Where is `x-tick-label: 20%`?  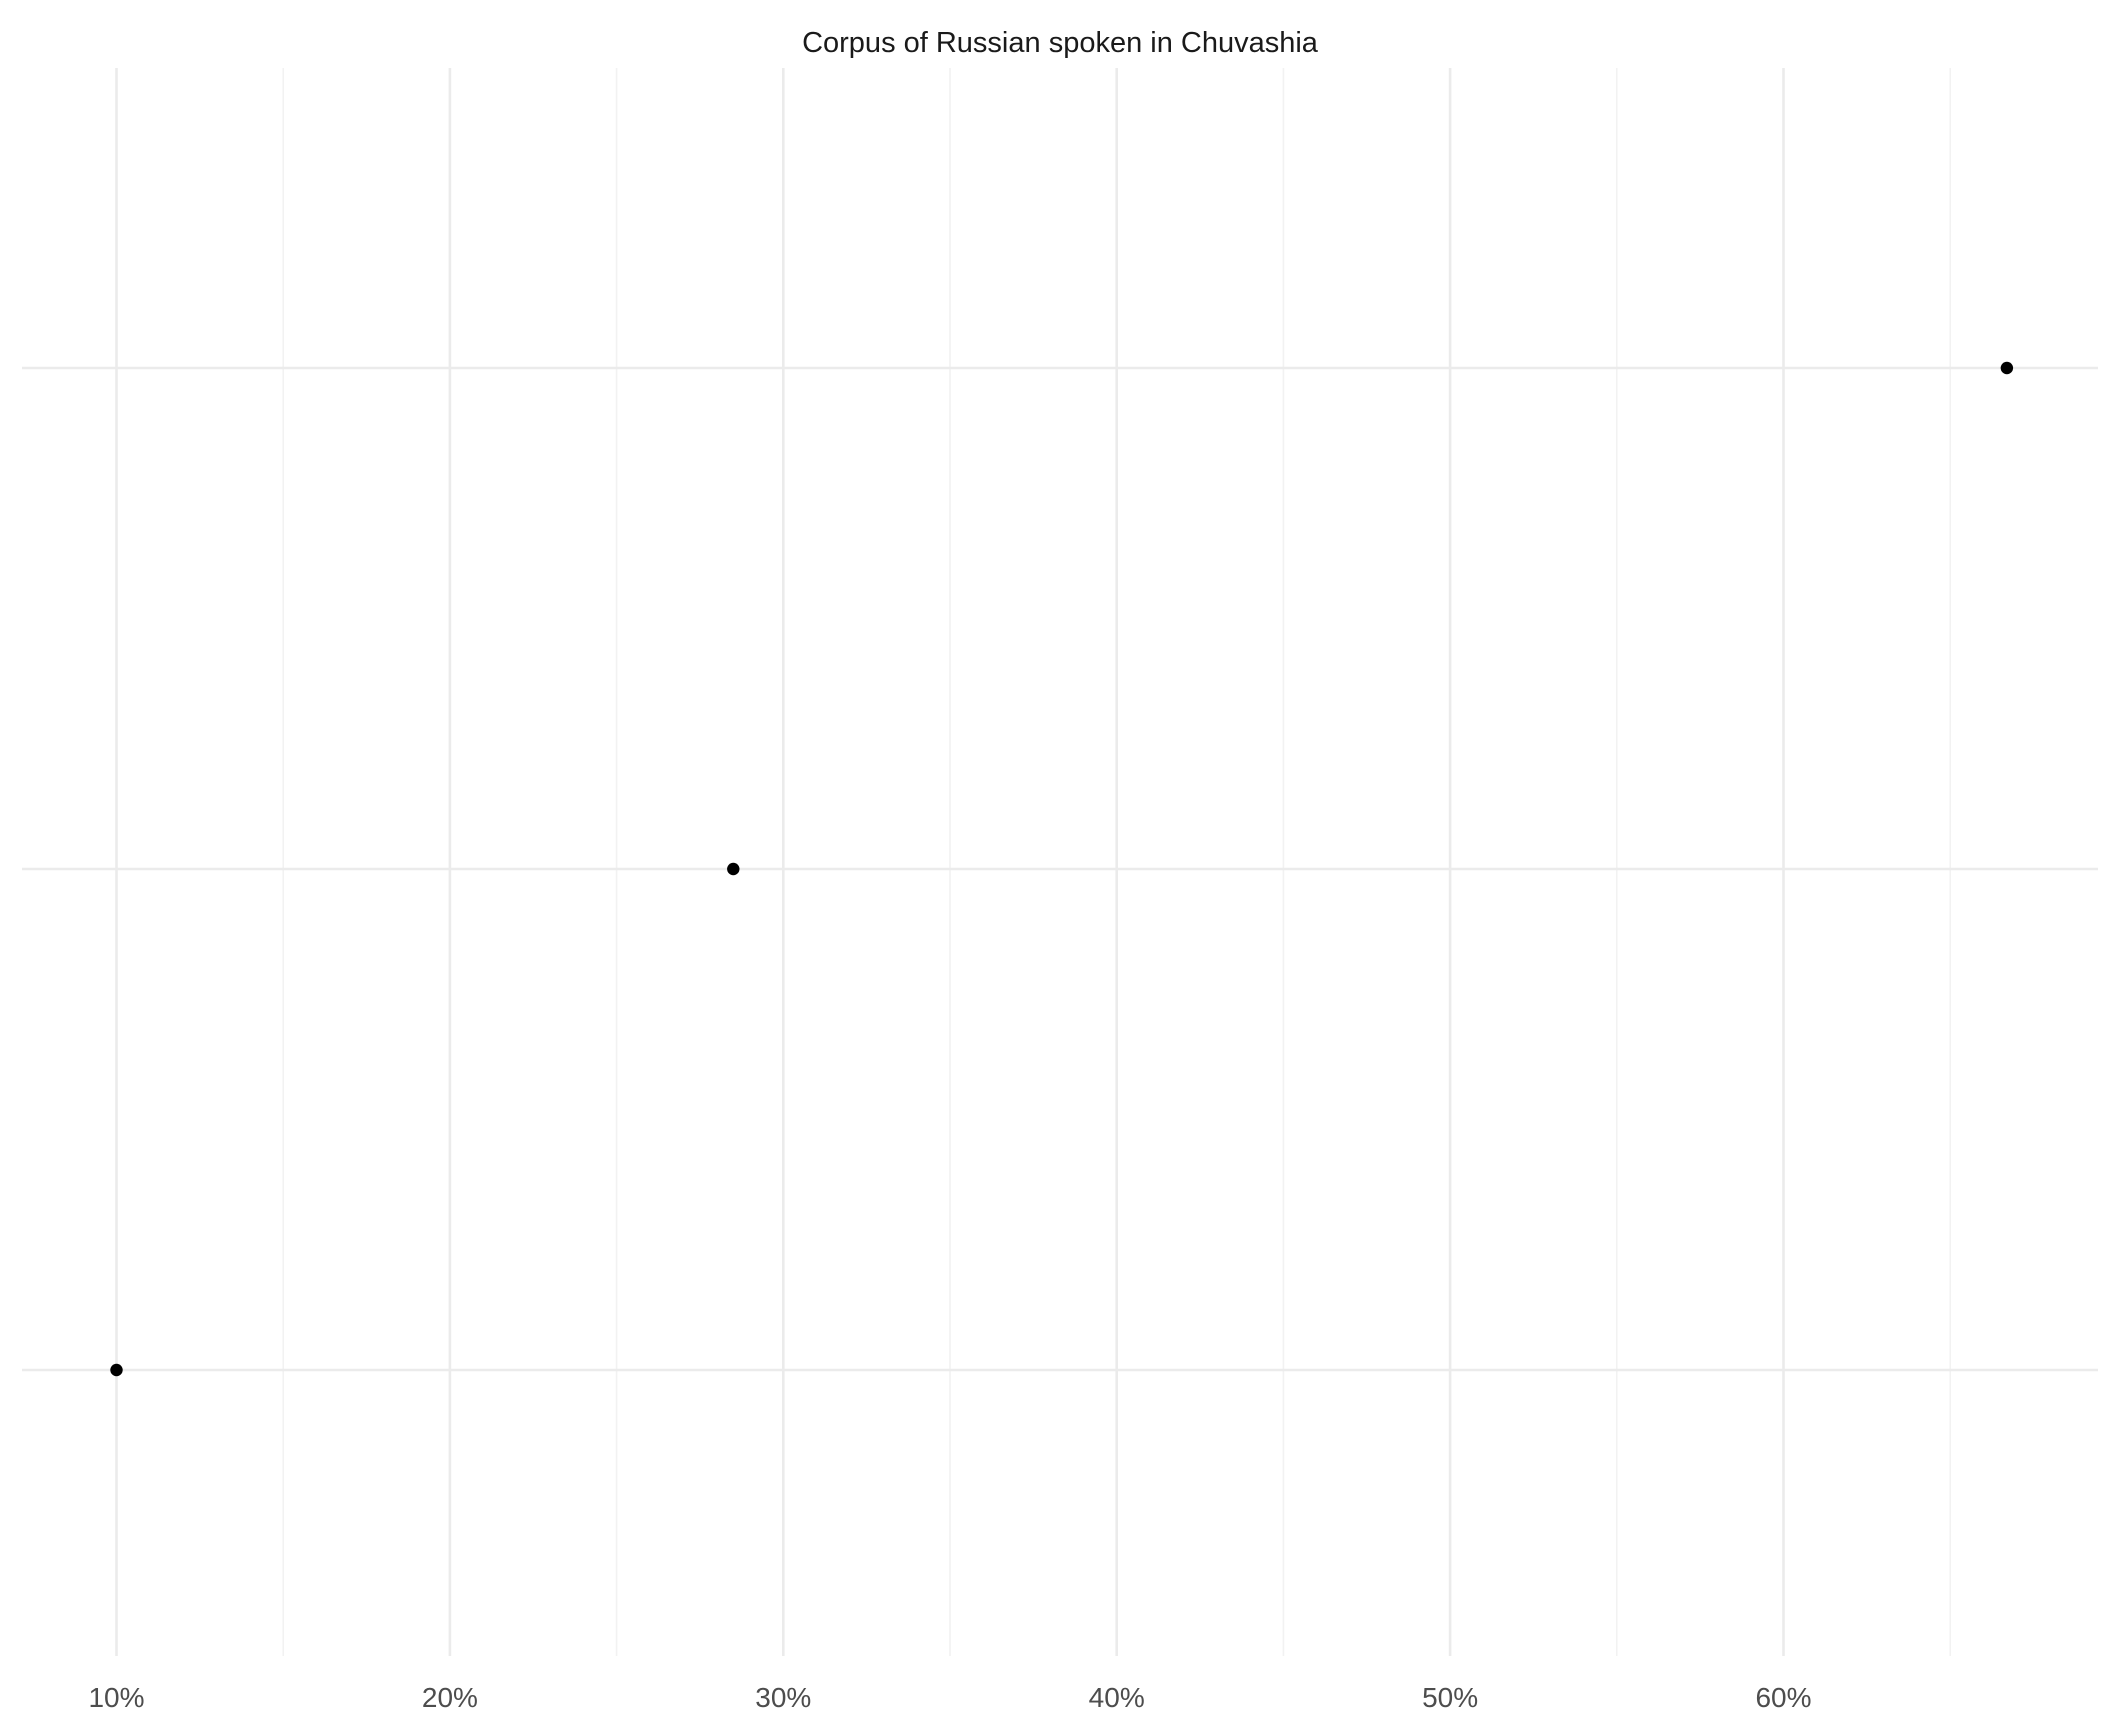
x-tick-label: 20% is located at coordinates (450, 1697).